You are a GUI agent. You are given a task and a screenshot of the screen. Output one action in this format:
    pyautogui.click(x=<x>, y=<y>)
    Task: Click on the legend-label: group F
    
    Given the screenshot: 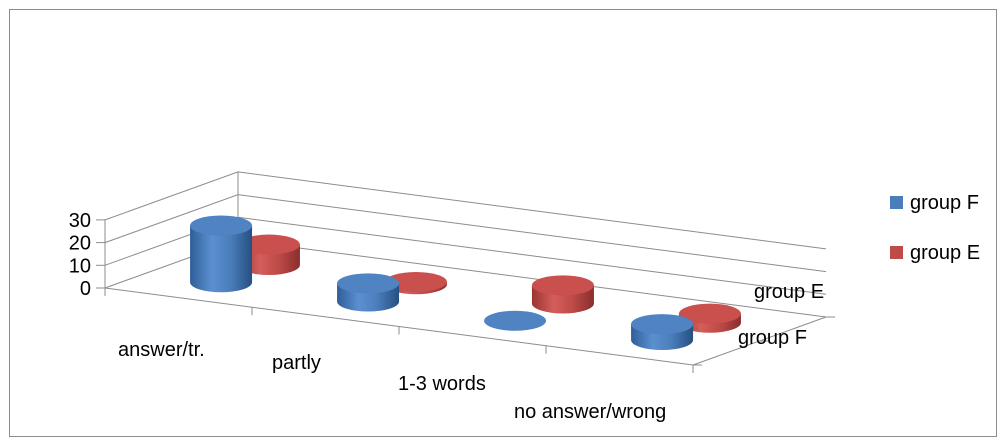 What is the action you would take?
    pyautogui.click(x=944, y=203)
    